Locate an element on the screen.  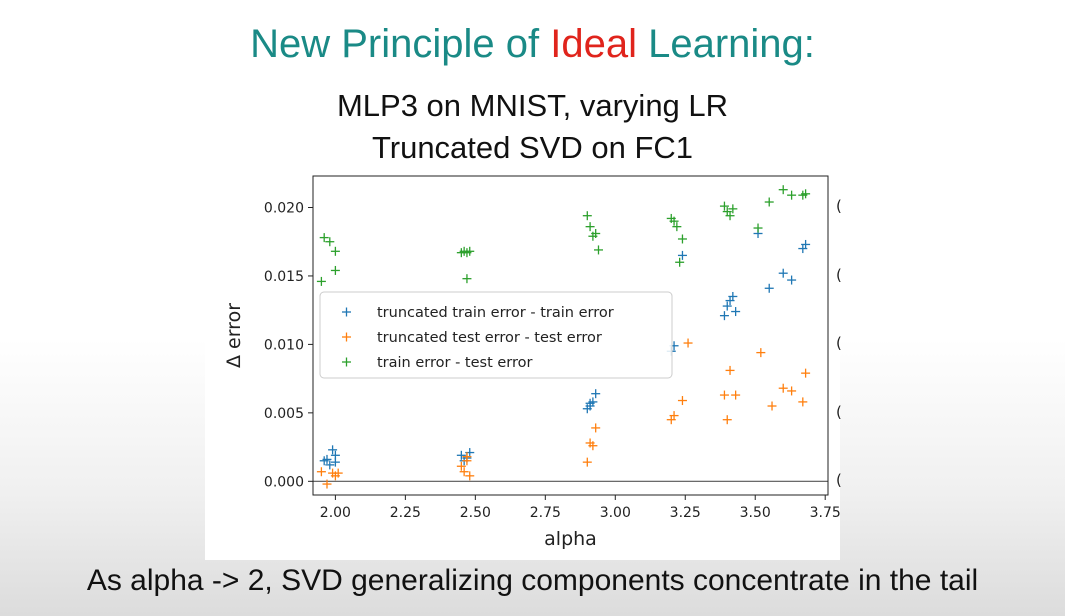
slide-title: New Principle of Ideal Learning: is located at coordinates (532, 44).